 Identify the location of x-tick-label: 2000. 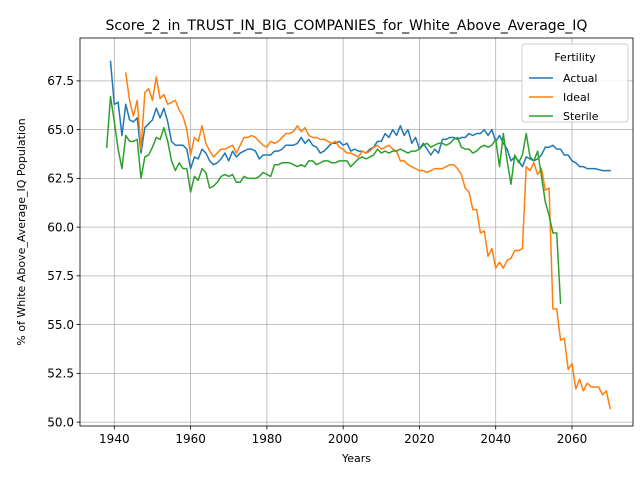
(343, 439).